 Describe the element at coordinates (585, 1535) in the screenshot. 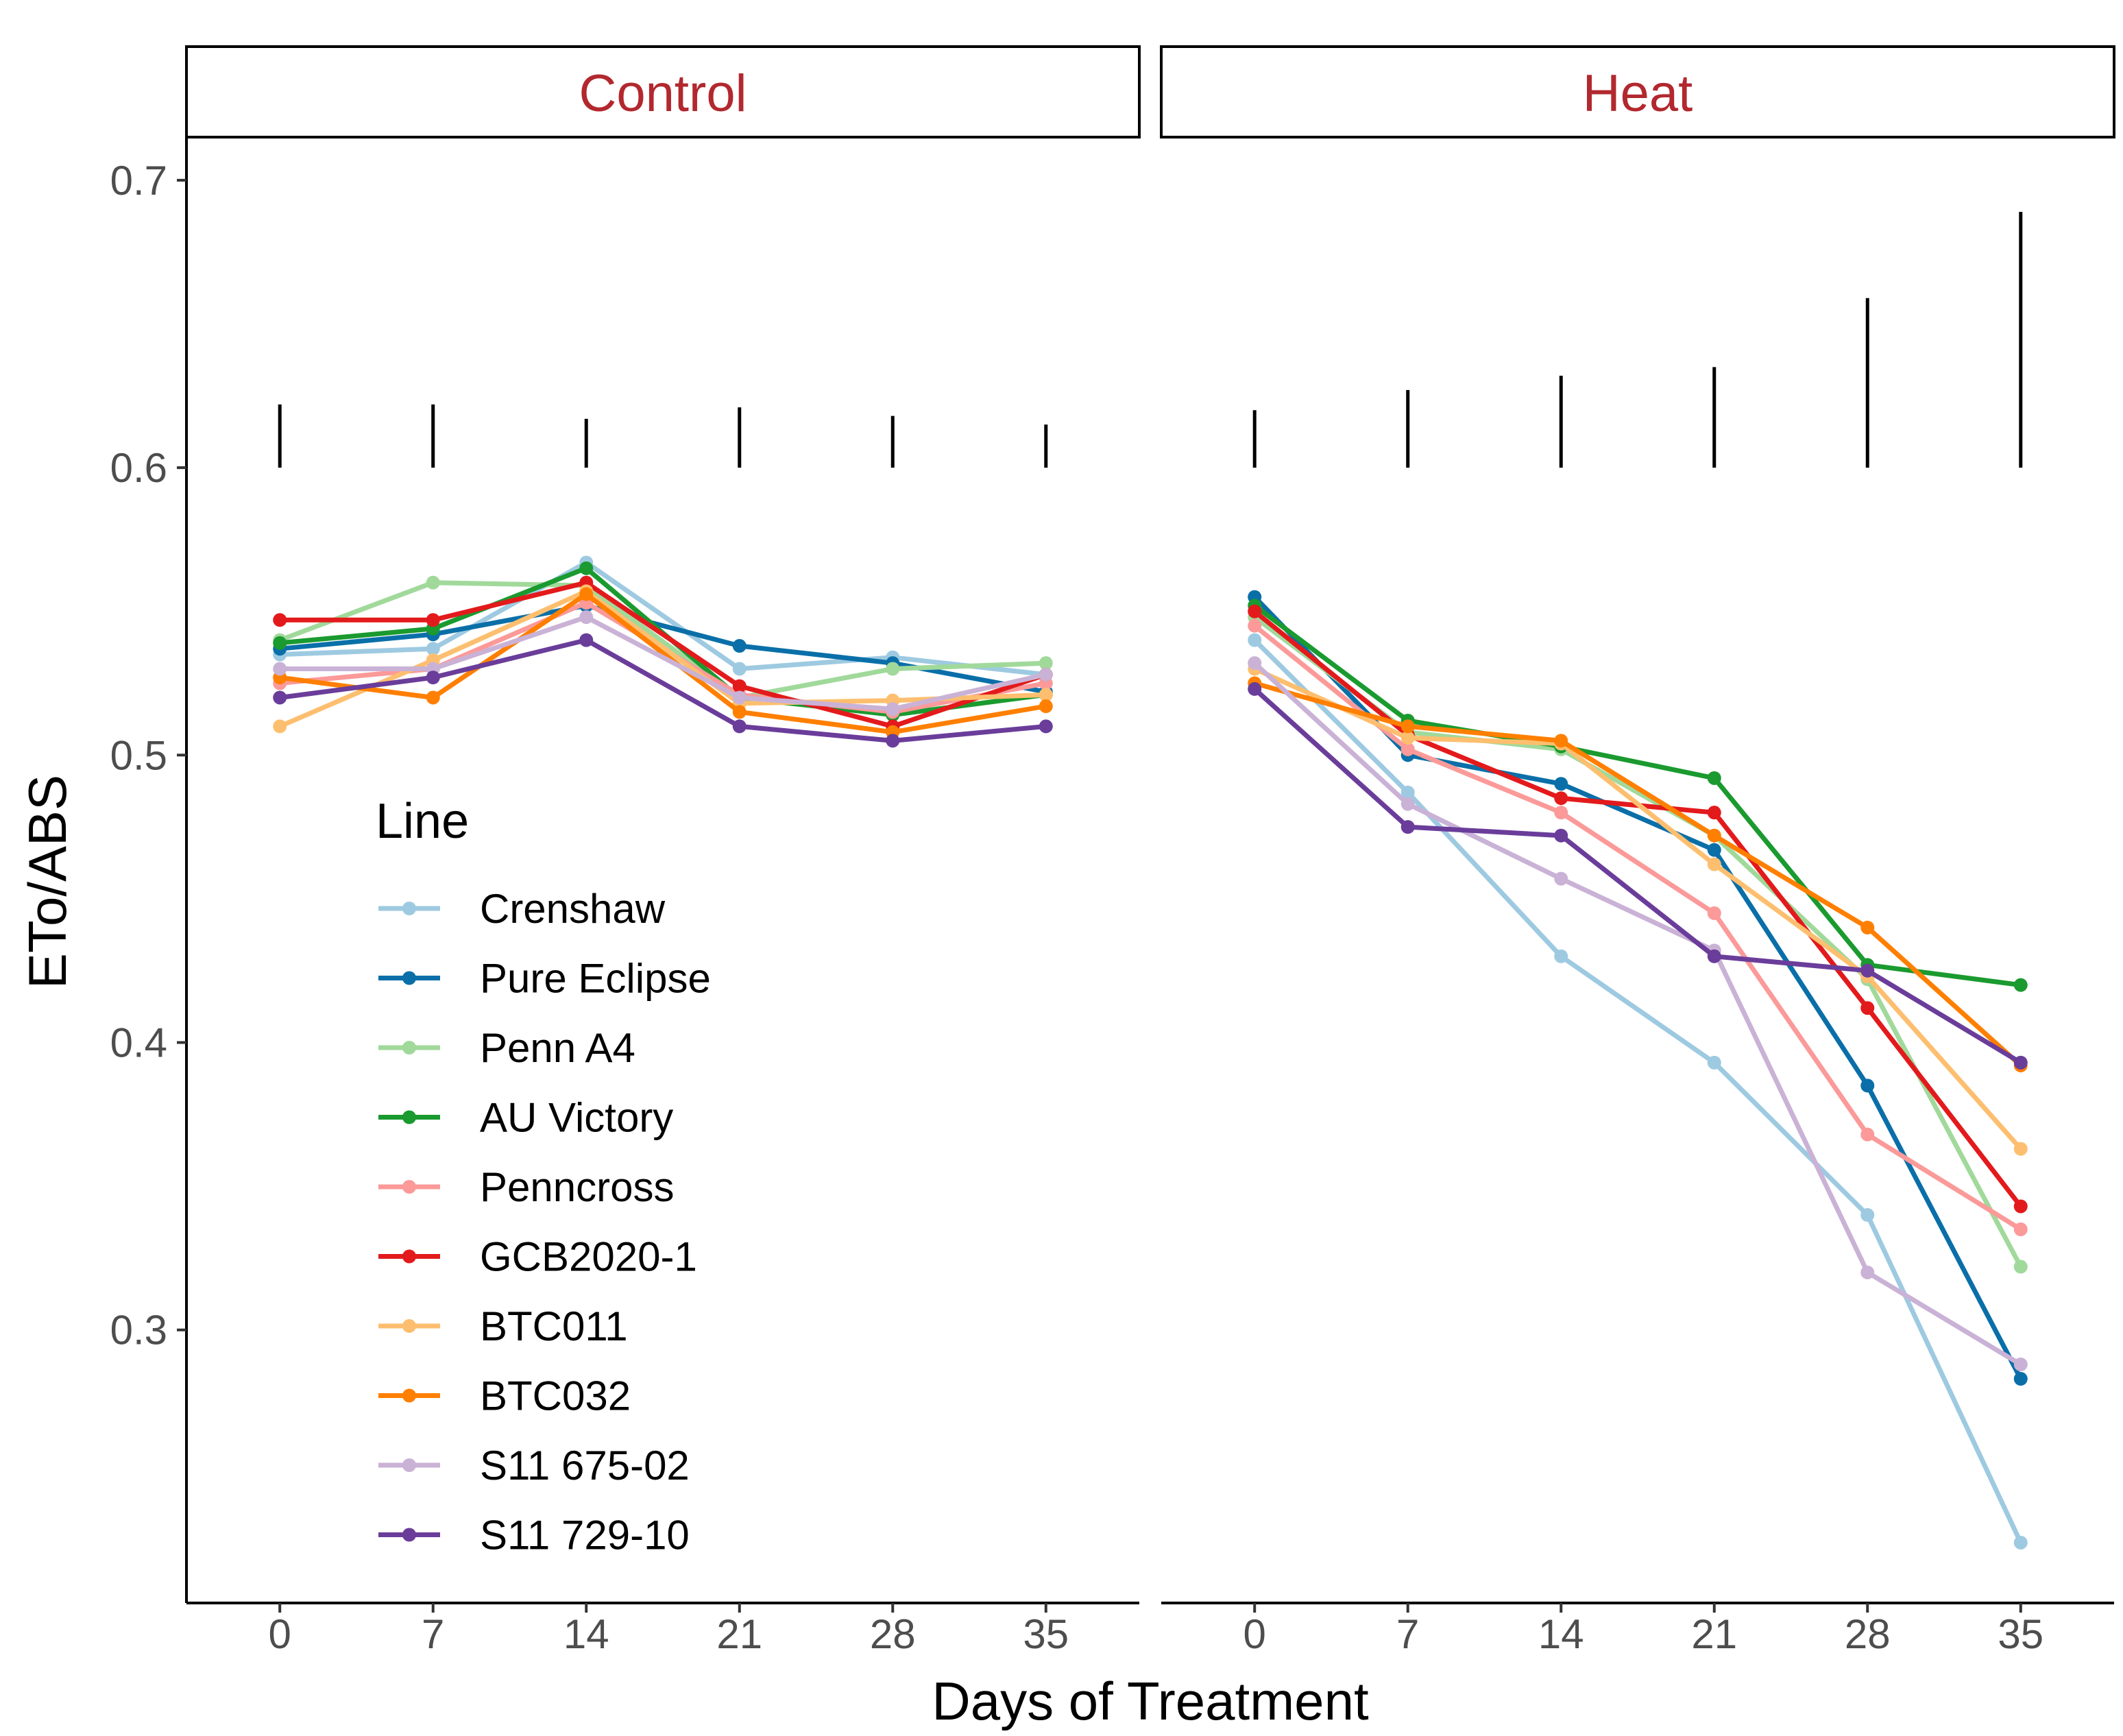

I see `legend-label: S11 729-10` at that location.